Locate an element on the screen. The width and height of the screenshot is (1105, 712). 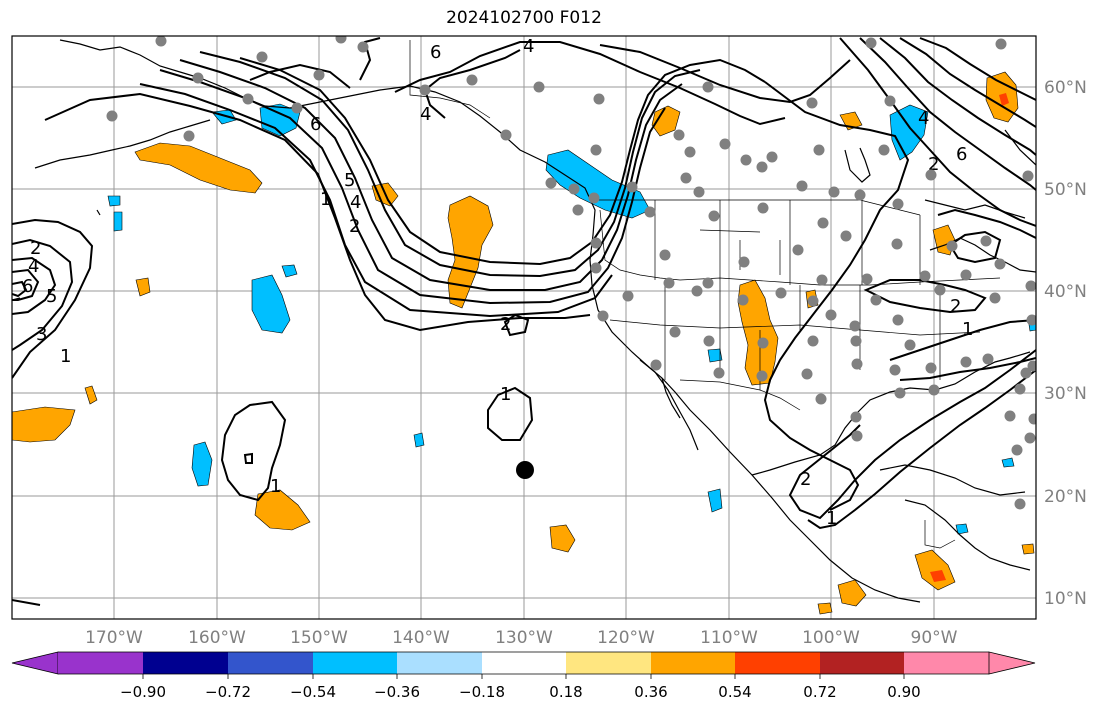
lat-label: 40°N is located at coordinates (1065, 292).